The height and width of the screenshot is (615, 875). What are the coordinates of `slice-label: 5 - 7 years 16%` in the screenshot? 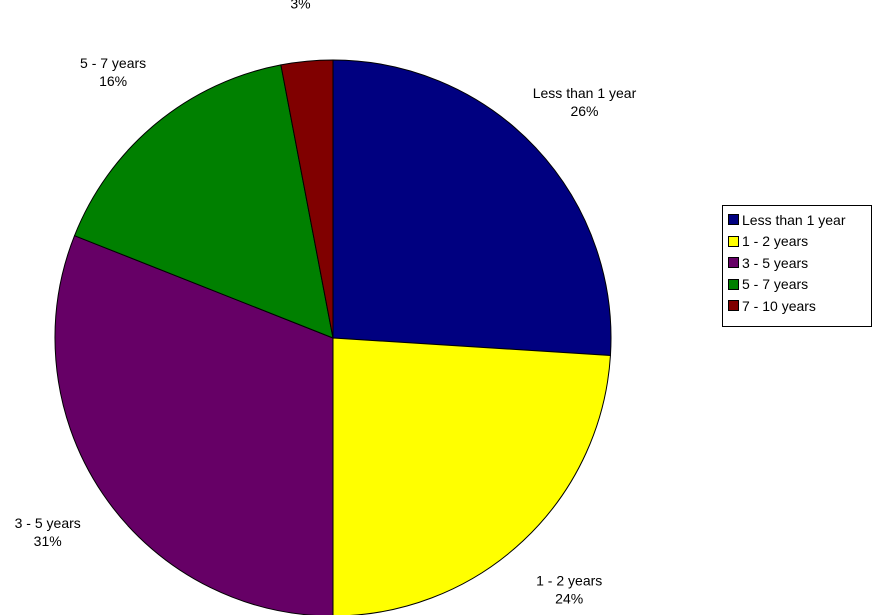 It's located at (113, 72).